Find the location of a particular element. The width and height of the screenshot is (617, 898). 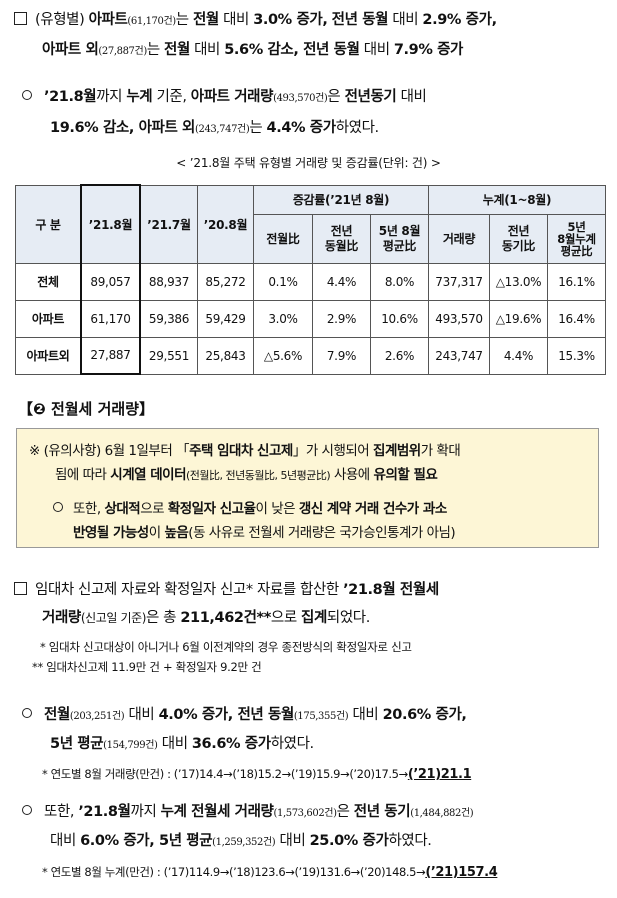

text: (61,170건) is located at coordinates (151, 21).